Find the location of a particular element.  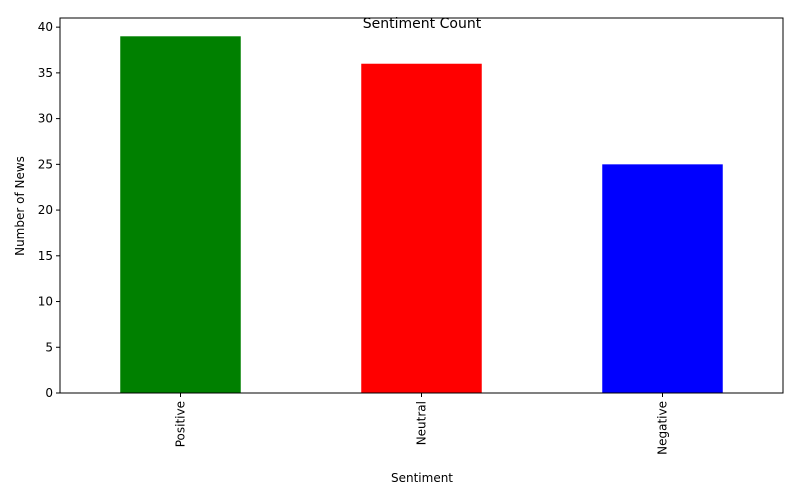

x-axis: Positive Neutral Negative is located at coordinates (422, 424).